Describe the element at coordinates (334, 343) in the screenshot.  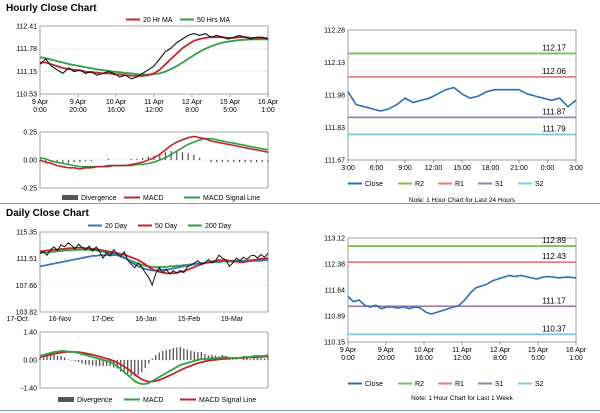
I see `y-tick-label: 110.15` at that location.